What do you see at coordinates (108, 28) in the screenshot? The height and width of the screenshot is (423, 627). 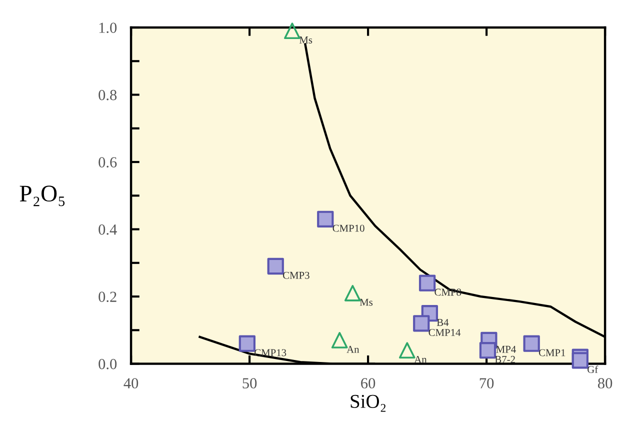 I see `y-tick-label: 1.0` at bounding box center [108, 28].